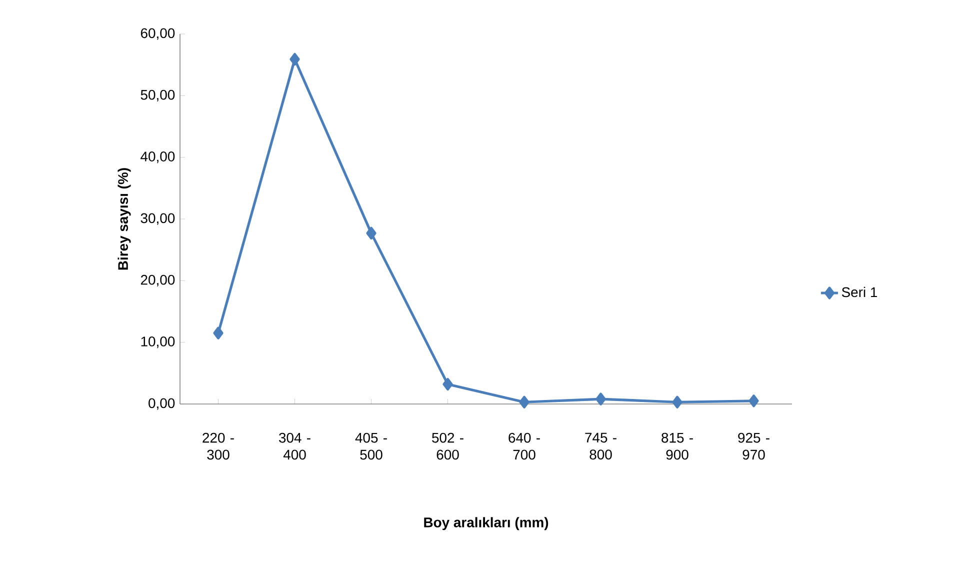 Image resolution: width=971 pixels, height=578 pixels. I want to click on x-tick-label: 502 - 600, so click(448, 446).